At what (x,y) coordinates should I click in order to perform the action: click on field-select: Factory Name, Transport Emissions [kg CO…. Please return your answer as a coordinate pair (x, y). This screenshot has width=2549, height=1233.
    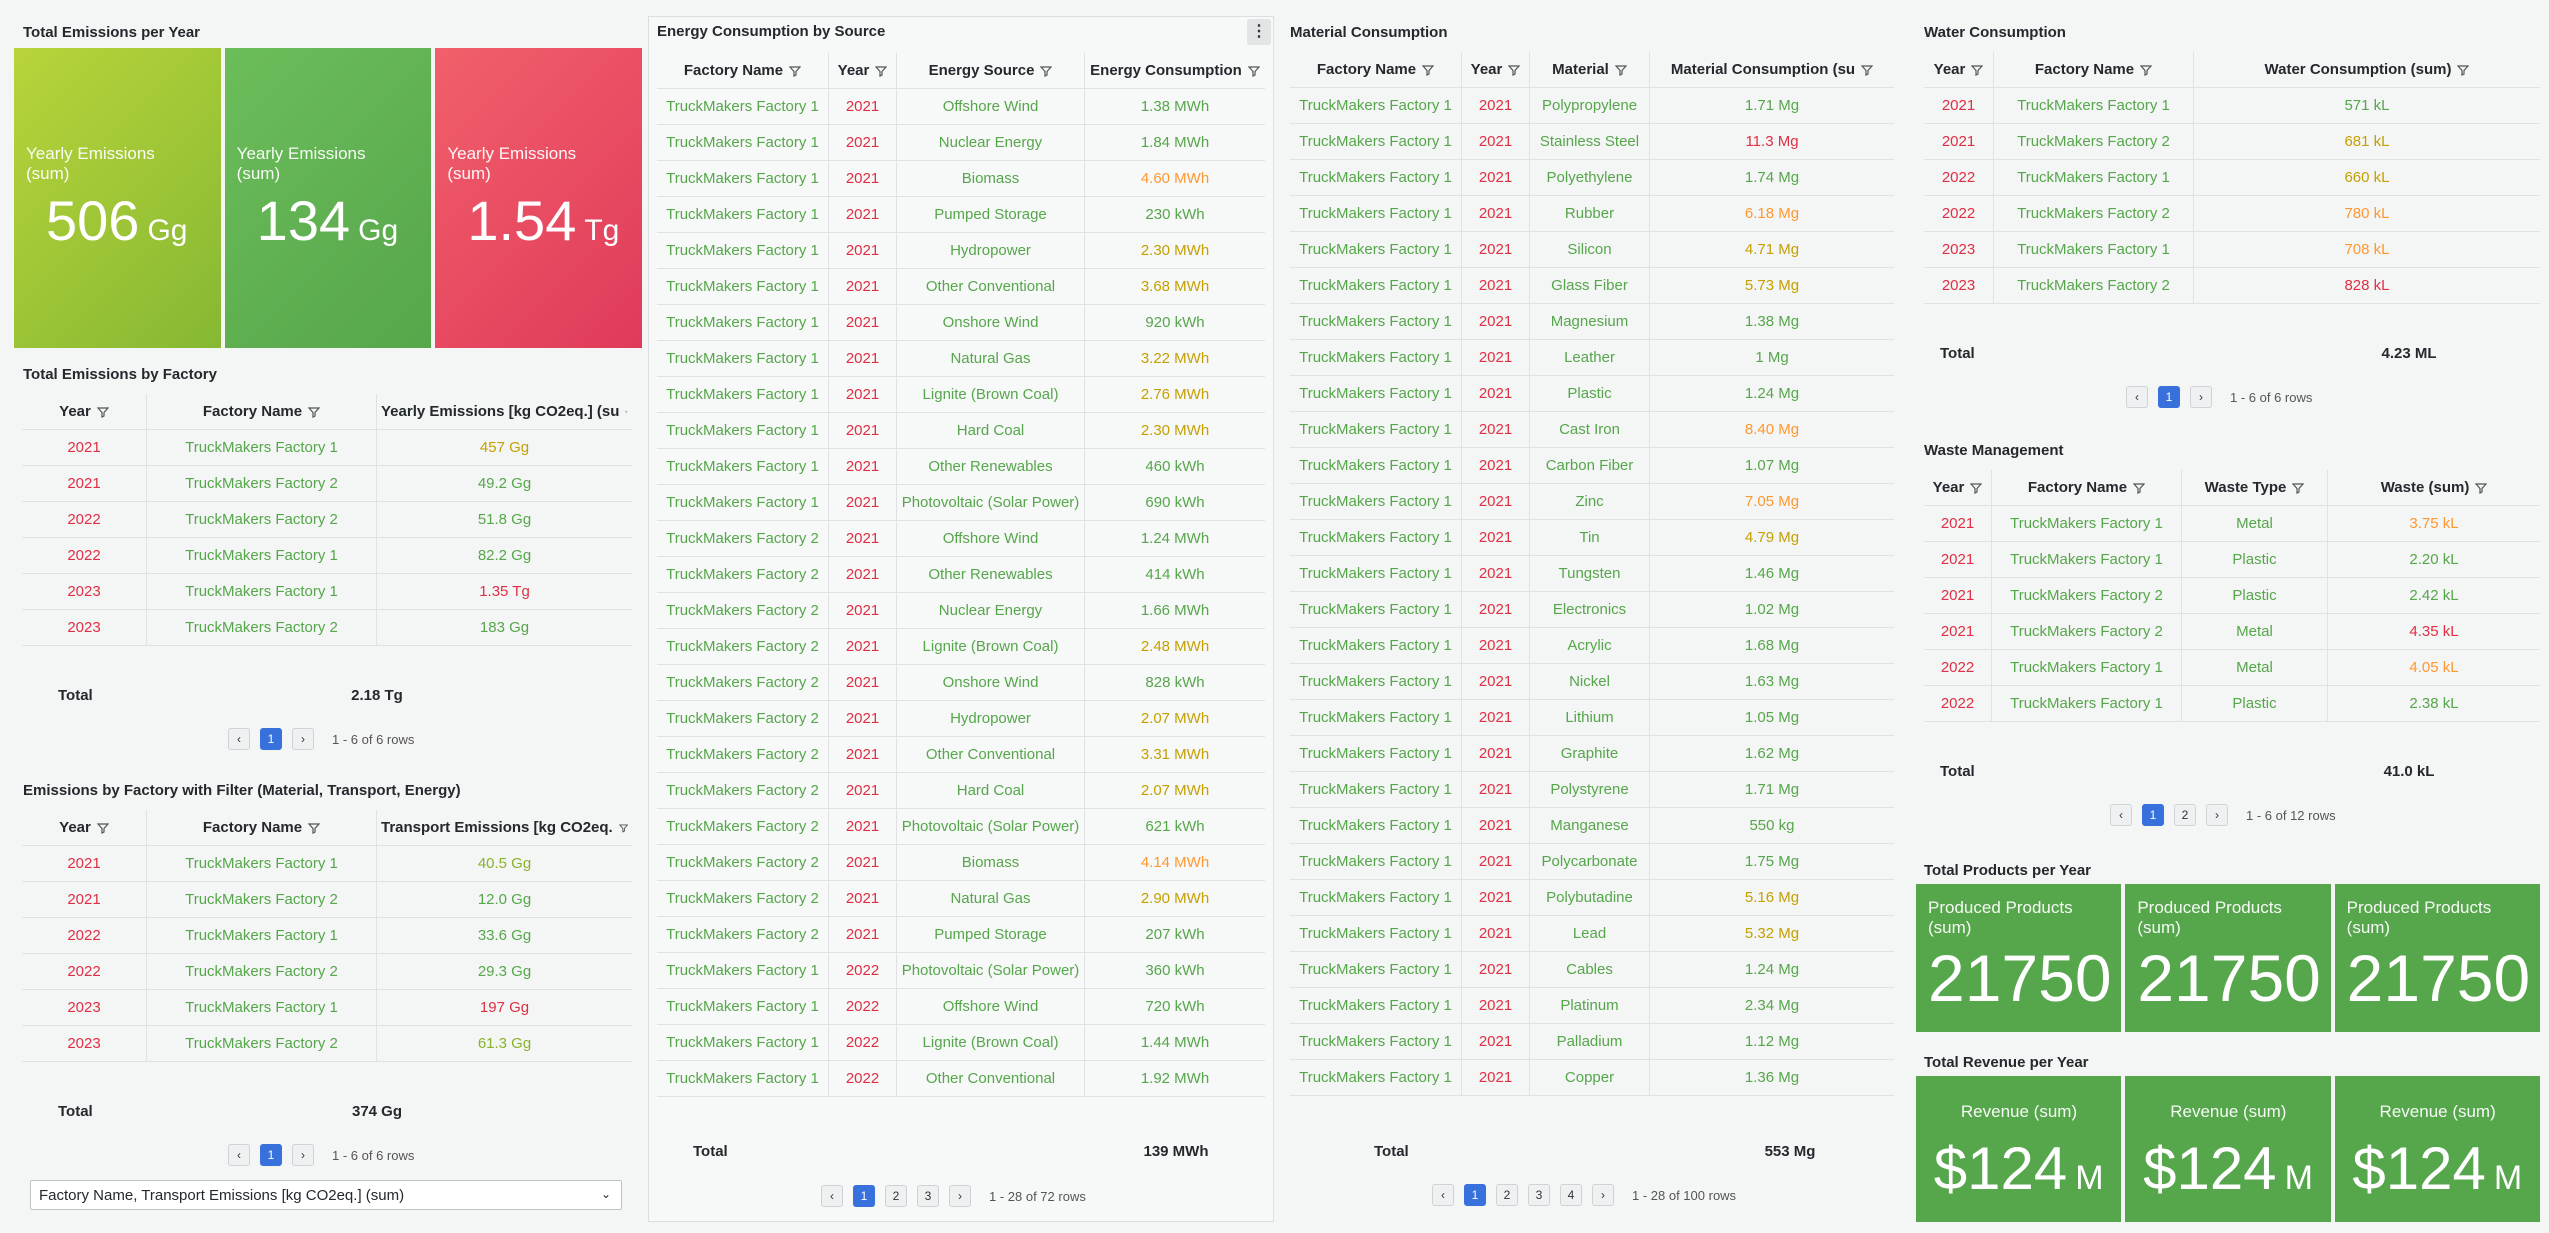
    Looking at the image, I should click on (326, 1195).